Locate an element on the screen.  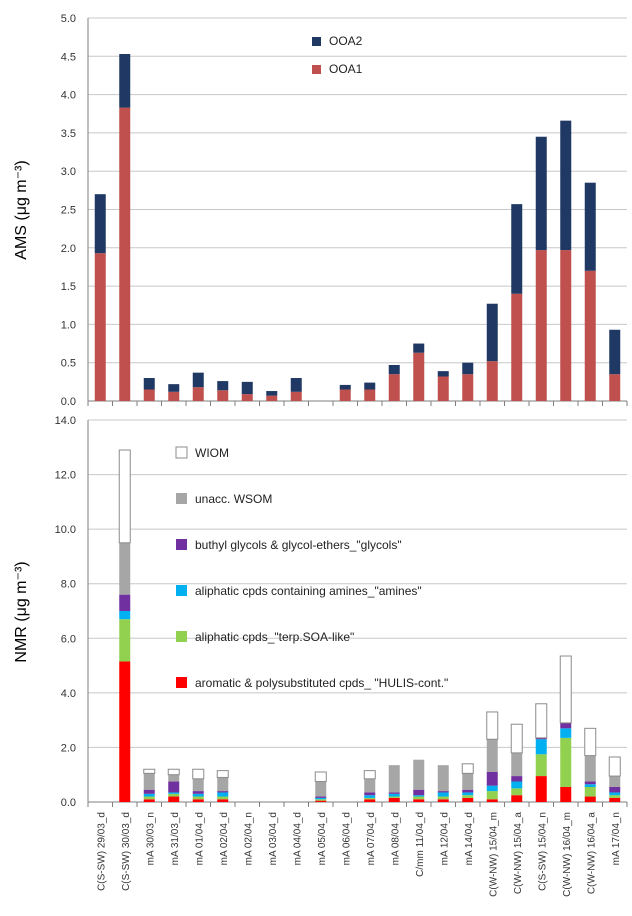
y-tick-label: 1.5 is located at coordinates (68, 287).